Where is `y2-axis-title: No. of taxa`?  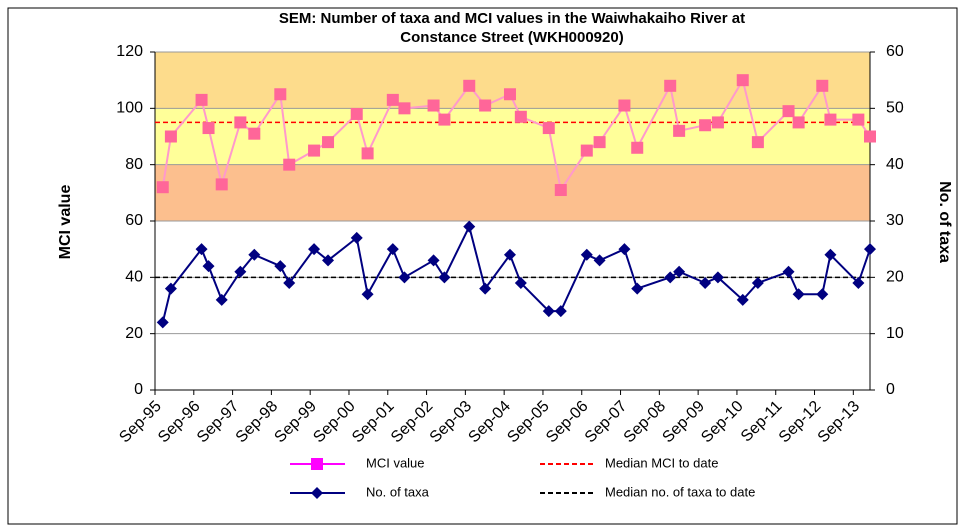 y2-axis-title: No. of taxa is located at coordinates (944, 222).